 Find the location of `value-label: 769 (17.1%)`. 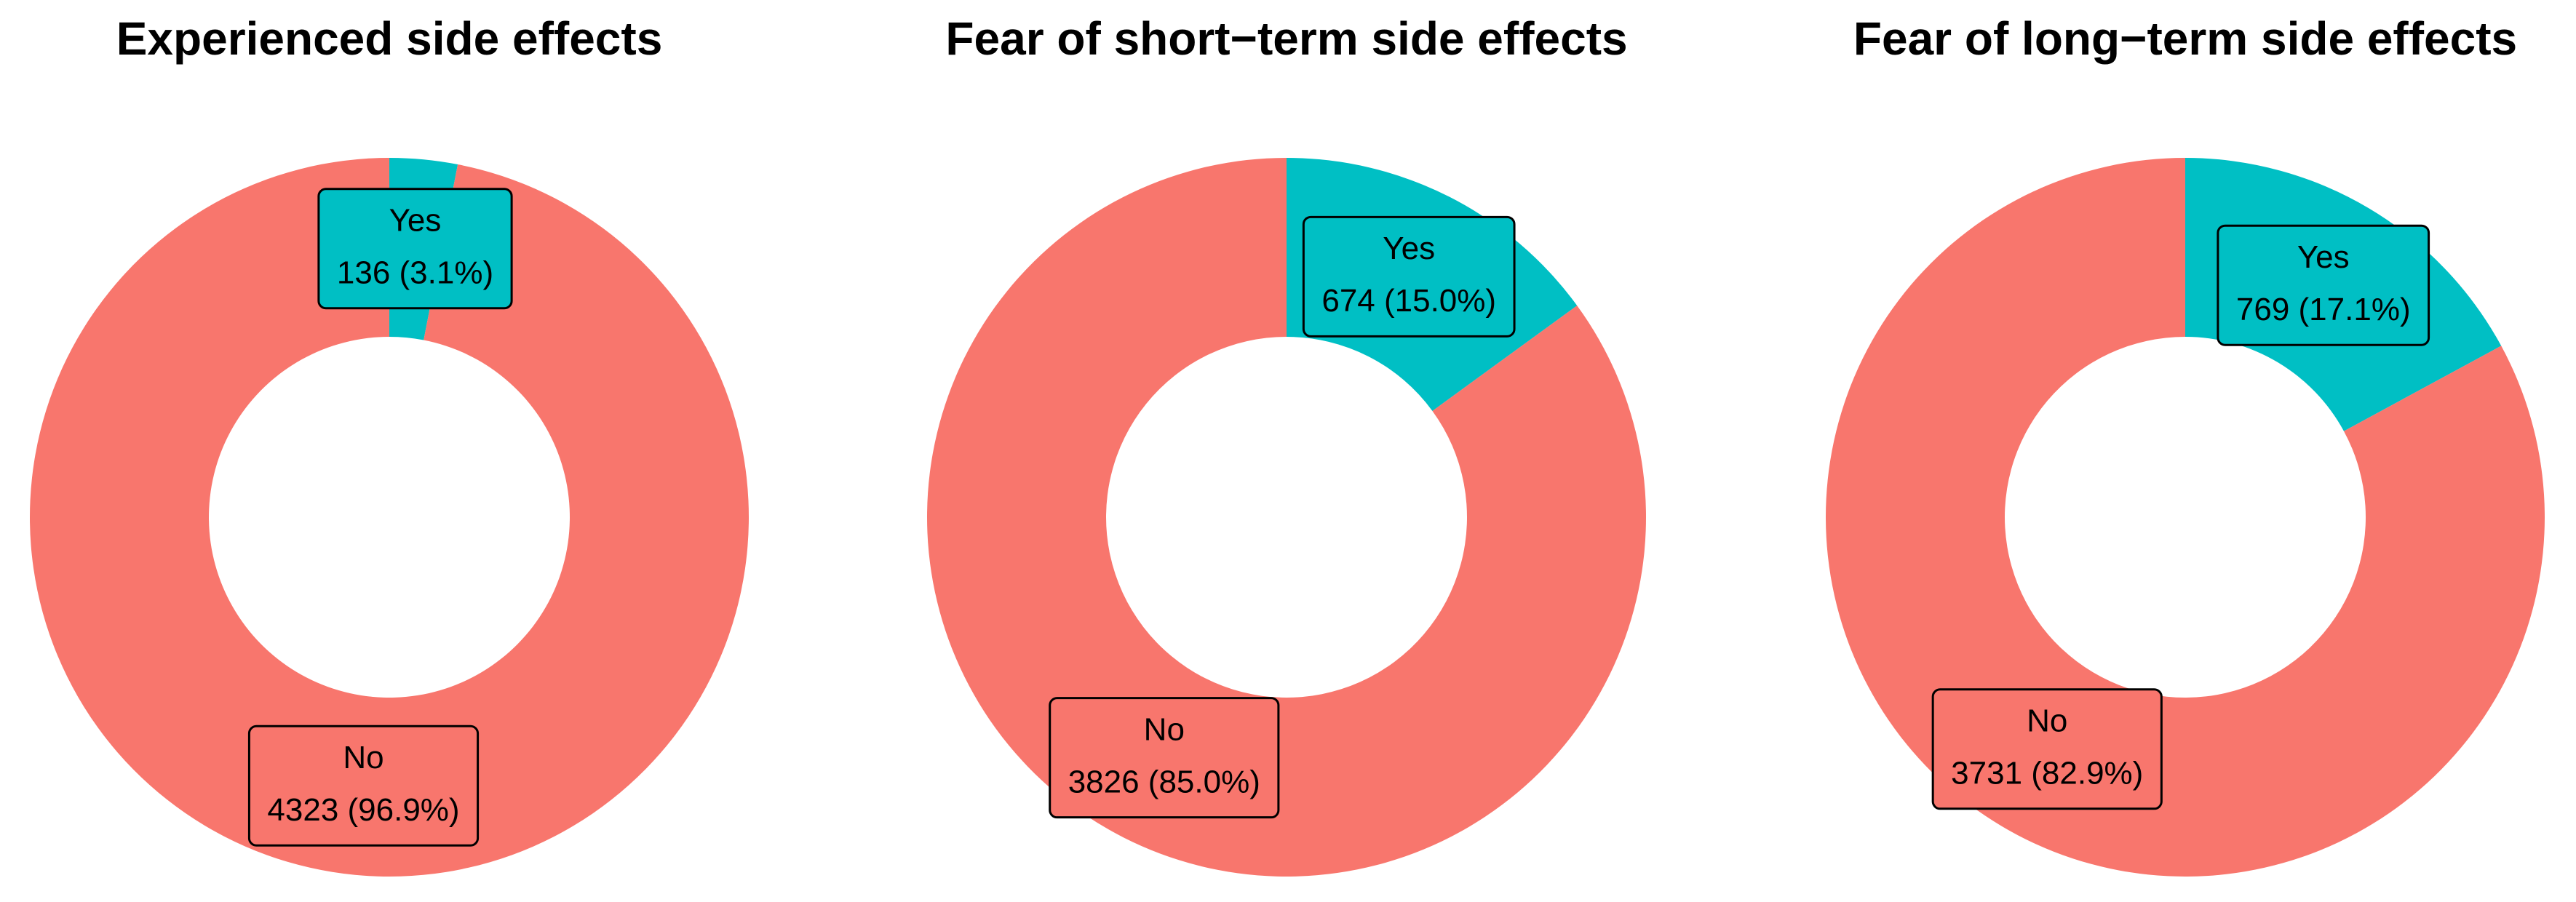

value-label: 769 (17.1%) is located at coordinates (2323, 309).